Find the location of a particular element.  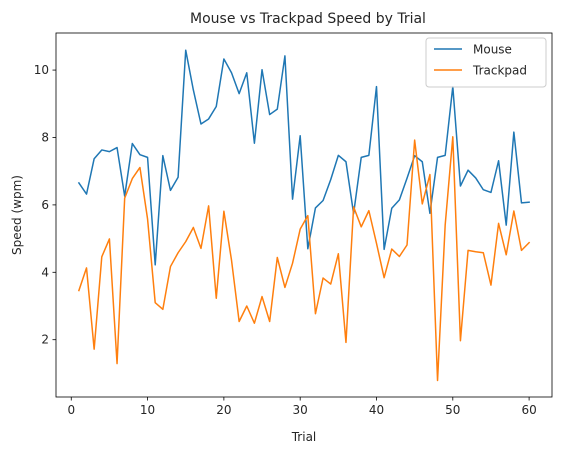

x-tick-label: 30 is located at coordinates (300, 410).